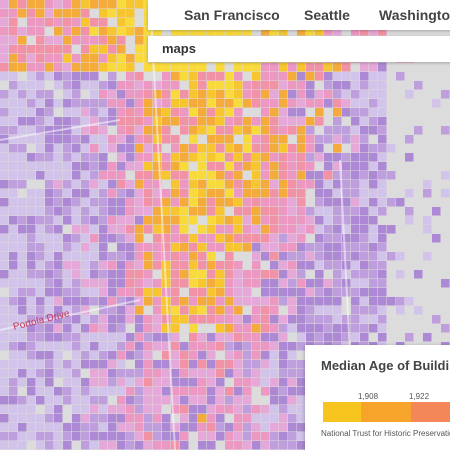 The width and height of the screenshot is (450, 450). What do you see at coordinates (232, 15) in the screenshot?
I see `city-link: San Francisco` at bounding box center [232, 15].